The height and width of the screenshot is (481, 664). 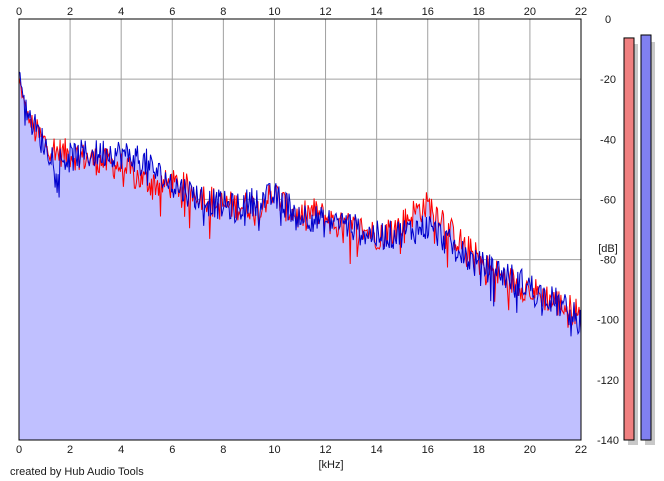 What do you see at coordinates (77, 472) in the screenshot?
I see `credit-text: created by Hub Audio Tools` at bounding box center [77, 472].